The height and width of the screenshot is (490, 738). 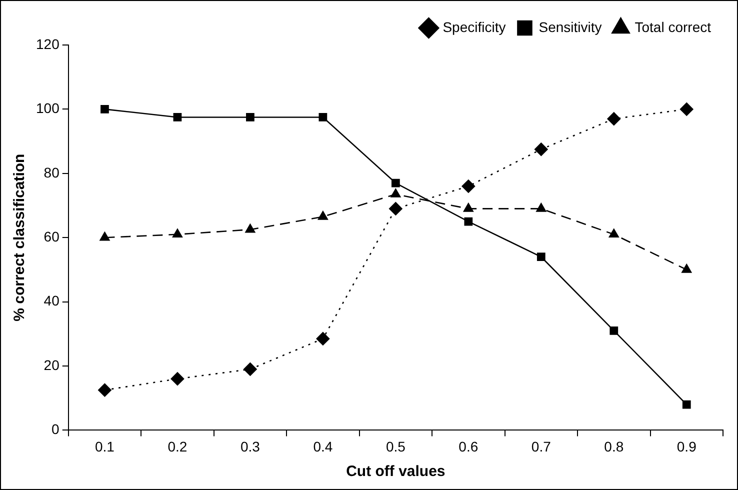 What do you see at coordinates (250, 446) in the screenshot?
I see `x-tick-label: 0.3` at bounding box center [250, 446].